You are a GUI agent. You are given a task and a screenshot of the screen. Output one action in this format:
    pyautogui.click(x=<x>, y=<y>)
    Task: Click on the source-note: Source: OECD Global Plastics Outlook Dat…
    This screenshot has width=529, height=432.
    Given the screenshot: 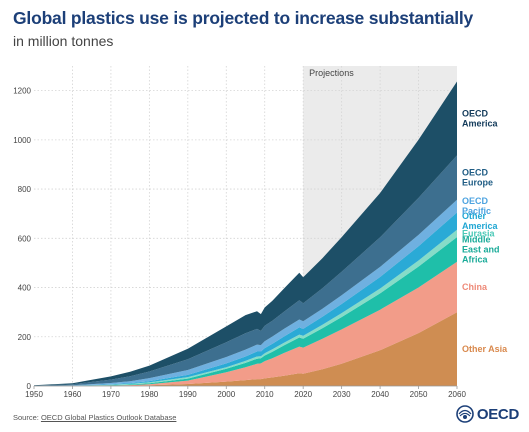 What is the action you would take?
    pyautogui.click(x=94, y=417)
    